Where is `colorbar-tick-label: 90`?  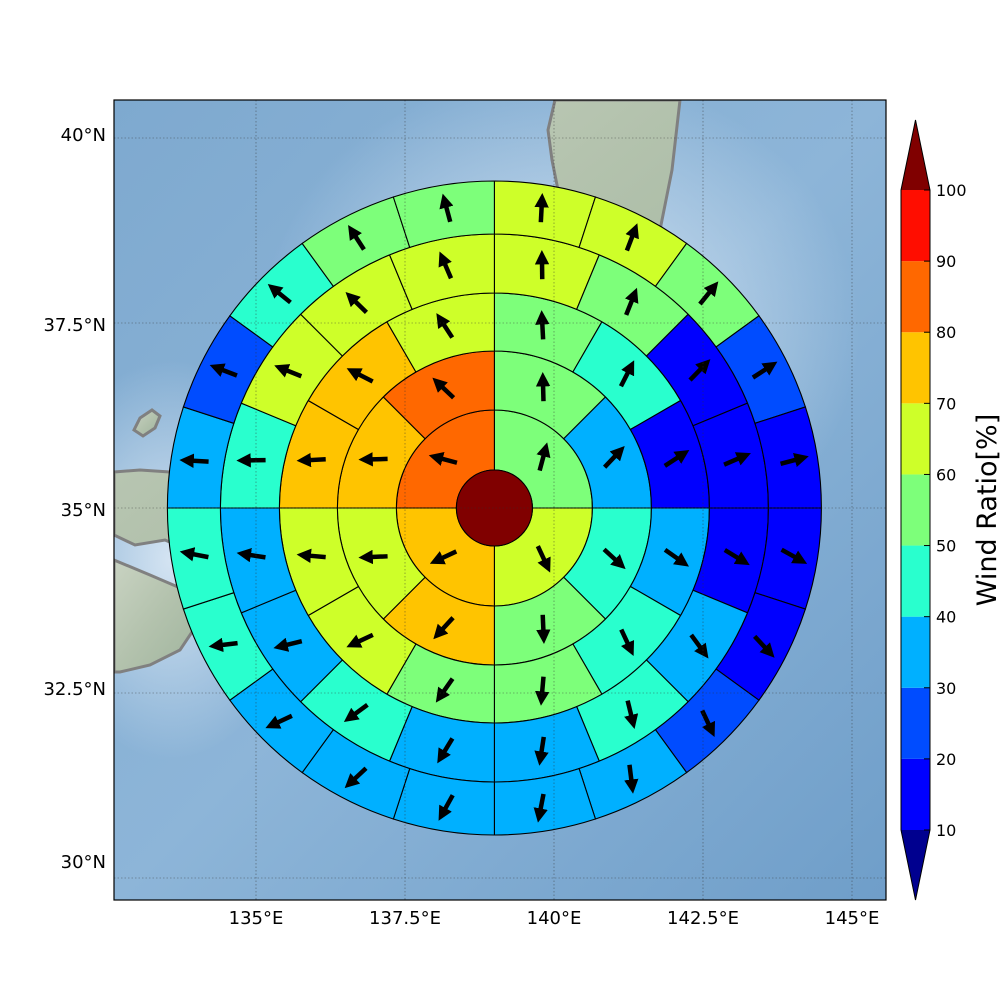 colorbar-tick-label: 90 is located at coordinates (946, 261).